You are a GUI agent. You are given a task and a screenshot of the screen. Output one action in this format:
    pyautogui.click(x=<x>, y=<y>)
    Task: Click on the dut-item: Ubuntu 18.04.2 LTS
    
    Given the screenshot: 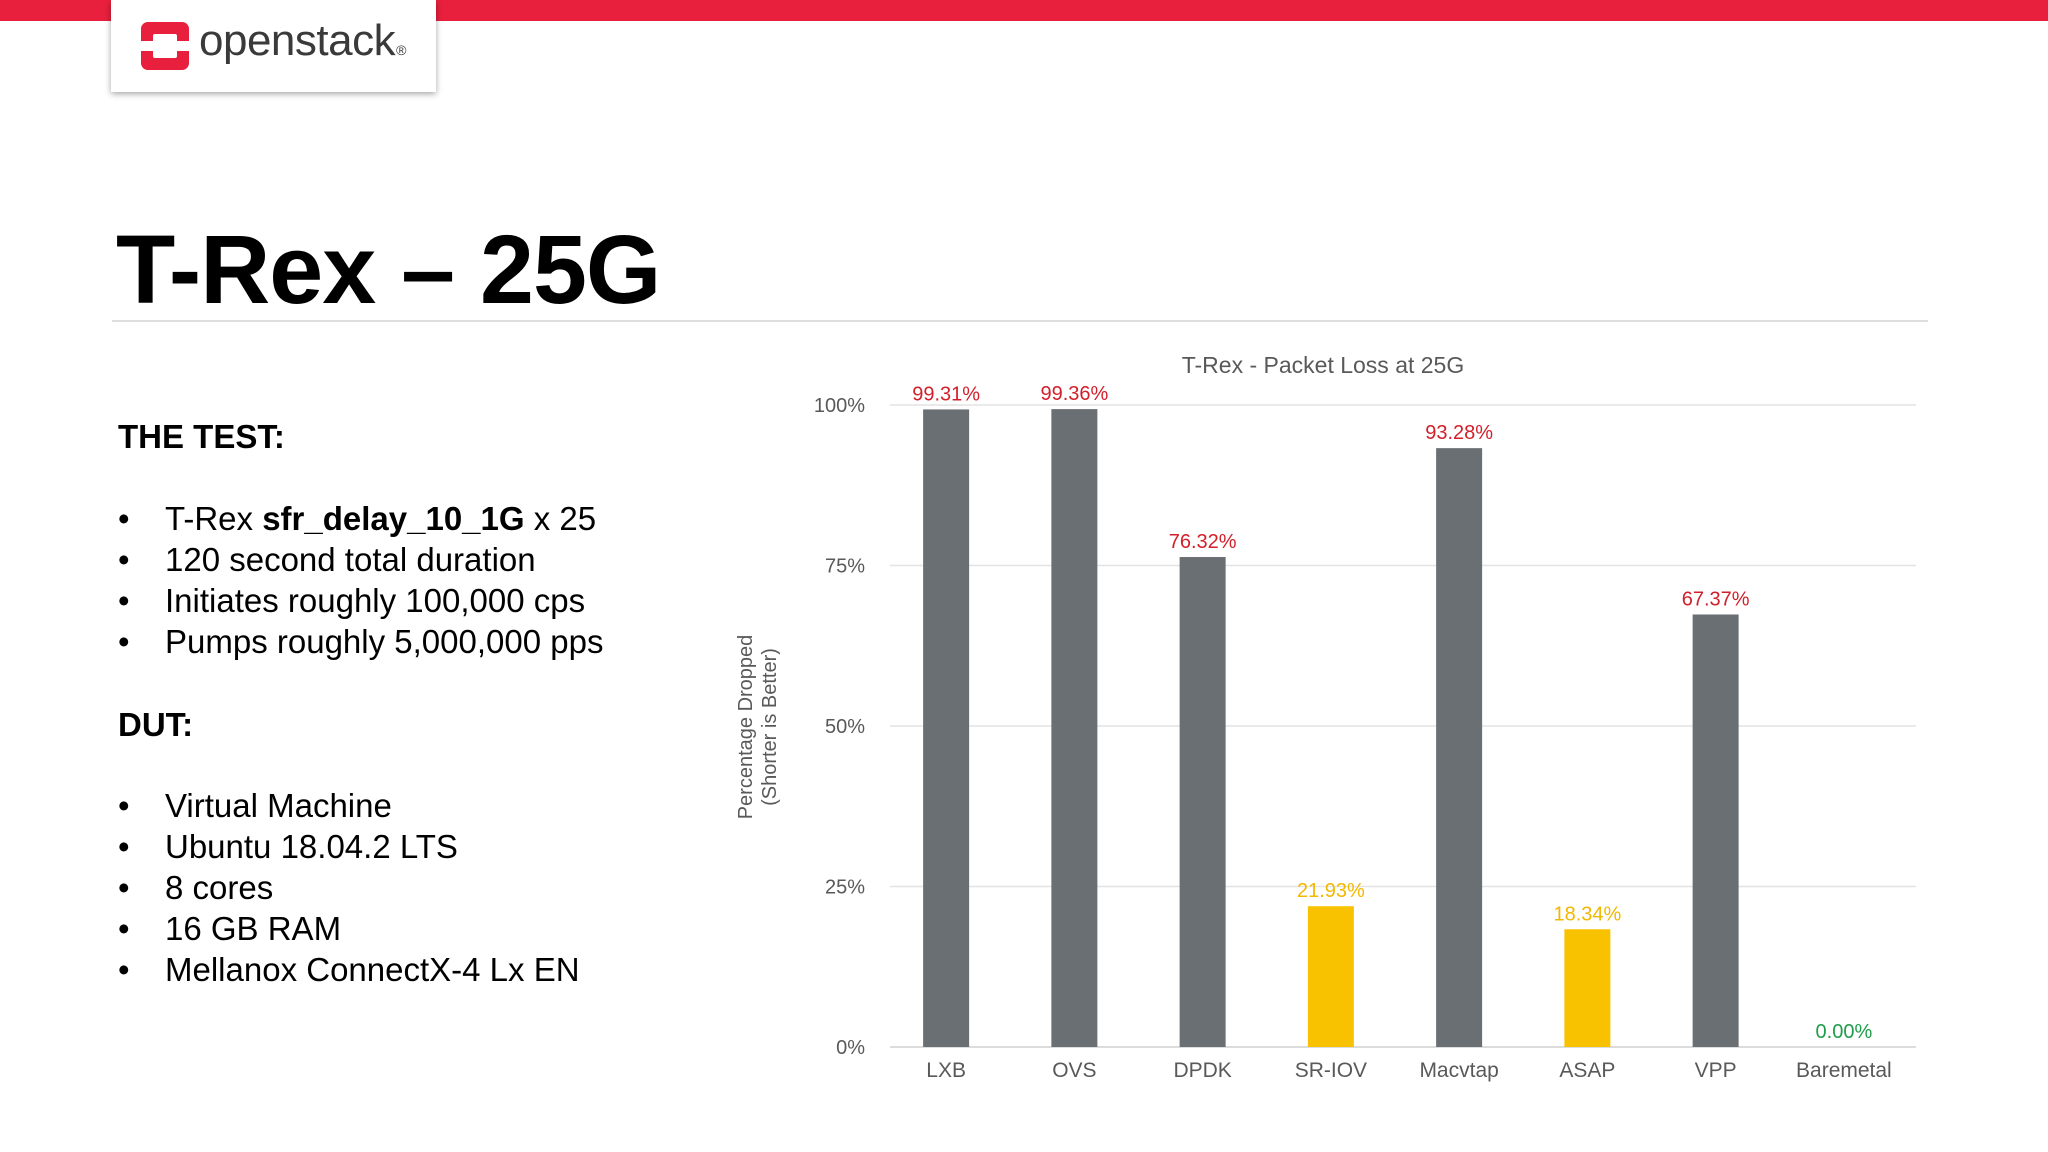 What is the action you would take?
    pyautogui.click(x=349, y=846)
    